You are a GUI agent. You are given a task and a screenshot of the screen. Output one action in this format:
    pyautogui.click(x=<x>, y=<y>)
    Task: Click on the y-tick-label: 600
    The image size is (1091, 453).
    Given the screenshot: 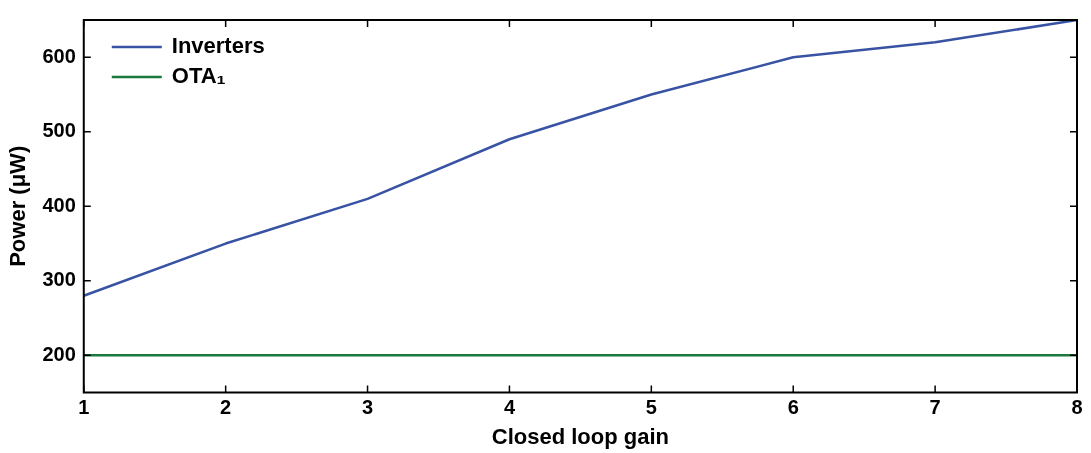 What is the action you would take?
    pyautogui.click(x=59, y=55)
    